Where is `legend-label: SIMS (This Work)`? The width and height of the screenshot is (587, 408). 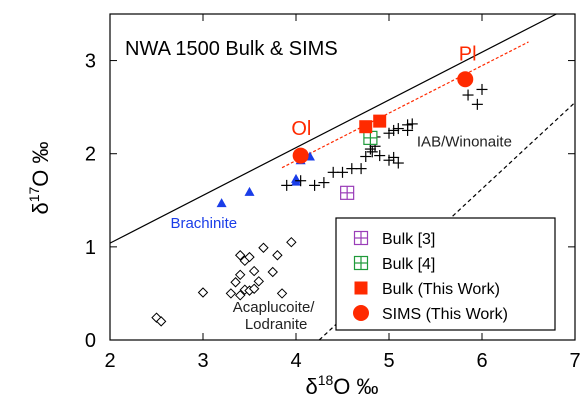 legend-label: SIMS (This Work) is located at coordinates (445, 314).